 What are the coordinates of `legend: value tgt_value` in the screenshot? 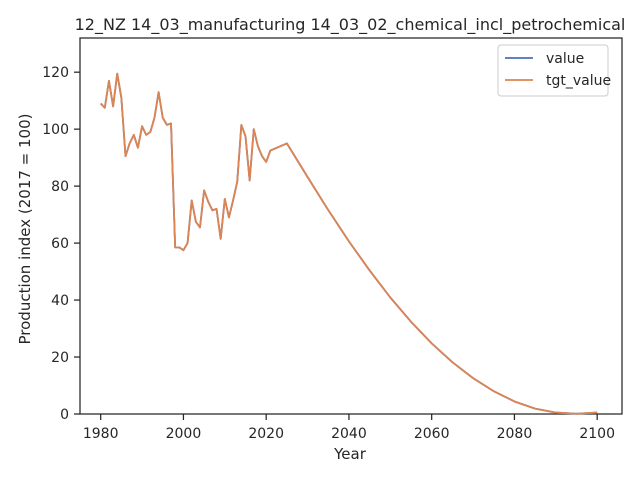 It's located at (554, 70).